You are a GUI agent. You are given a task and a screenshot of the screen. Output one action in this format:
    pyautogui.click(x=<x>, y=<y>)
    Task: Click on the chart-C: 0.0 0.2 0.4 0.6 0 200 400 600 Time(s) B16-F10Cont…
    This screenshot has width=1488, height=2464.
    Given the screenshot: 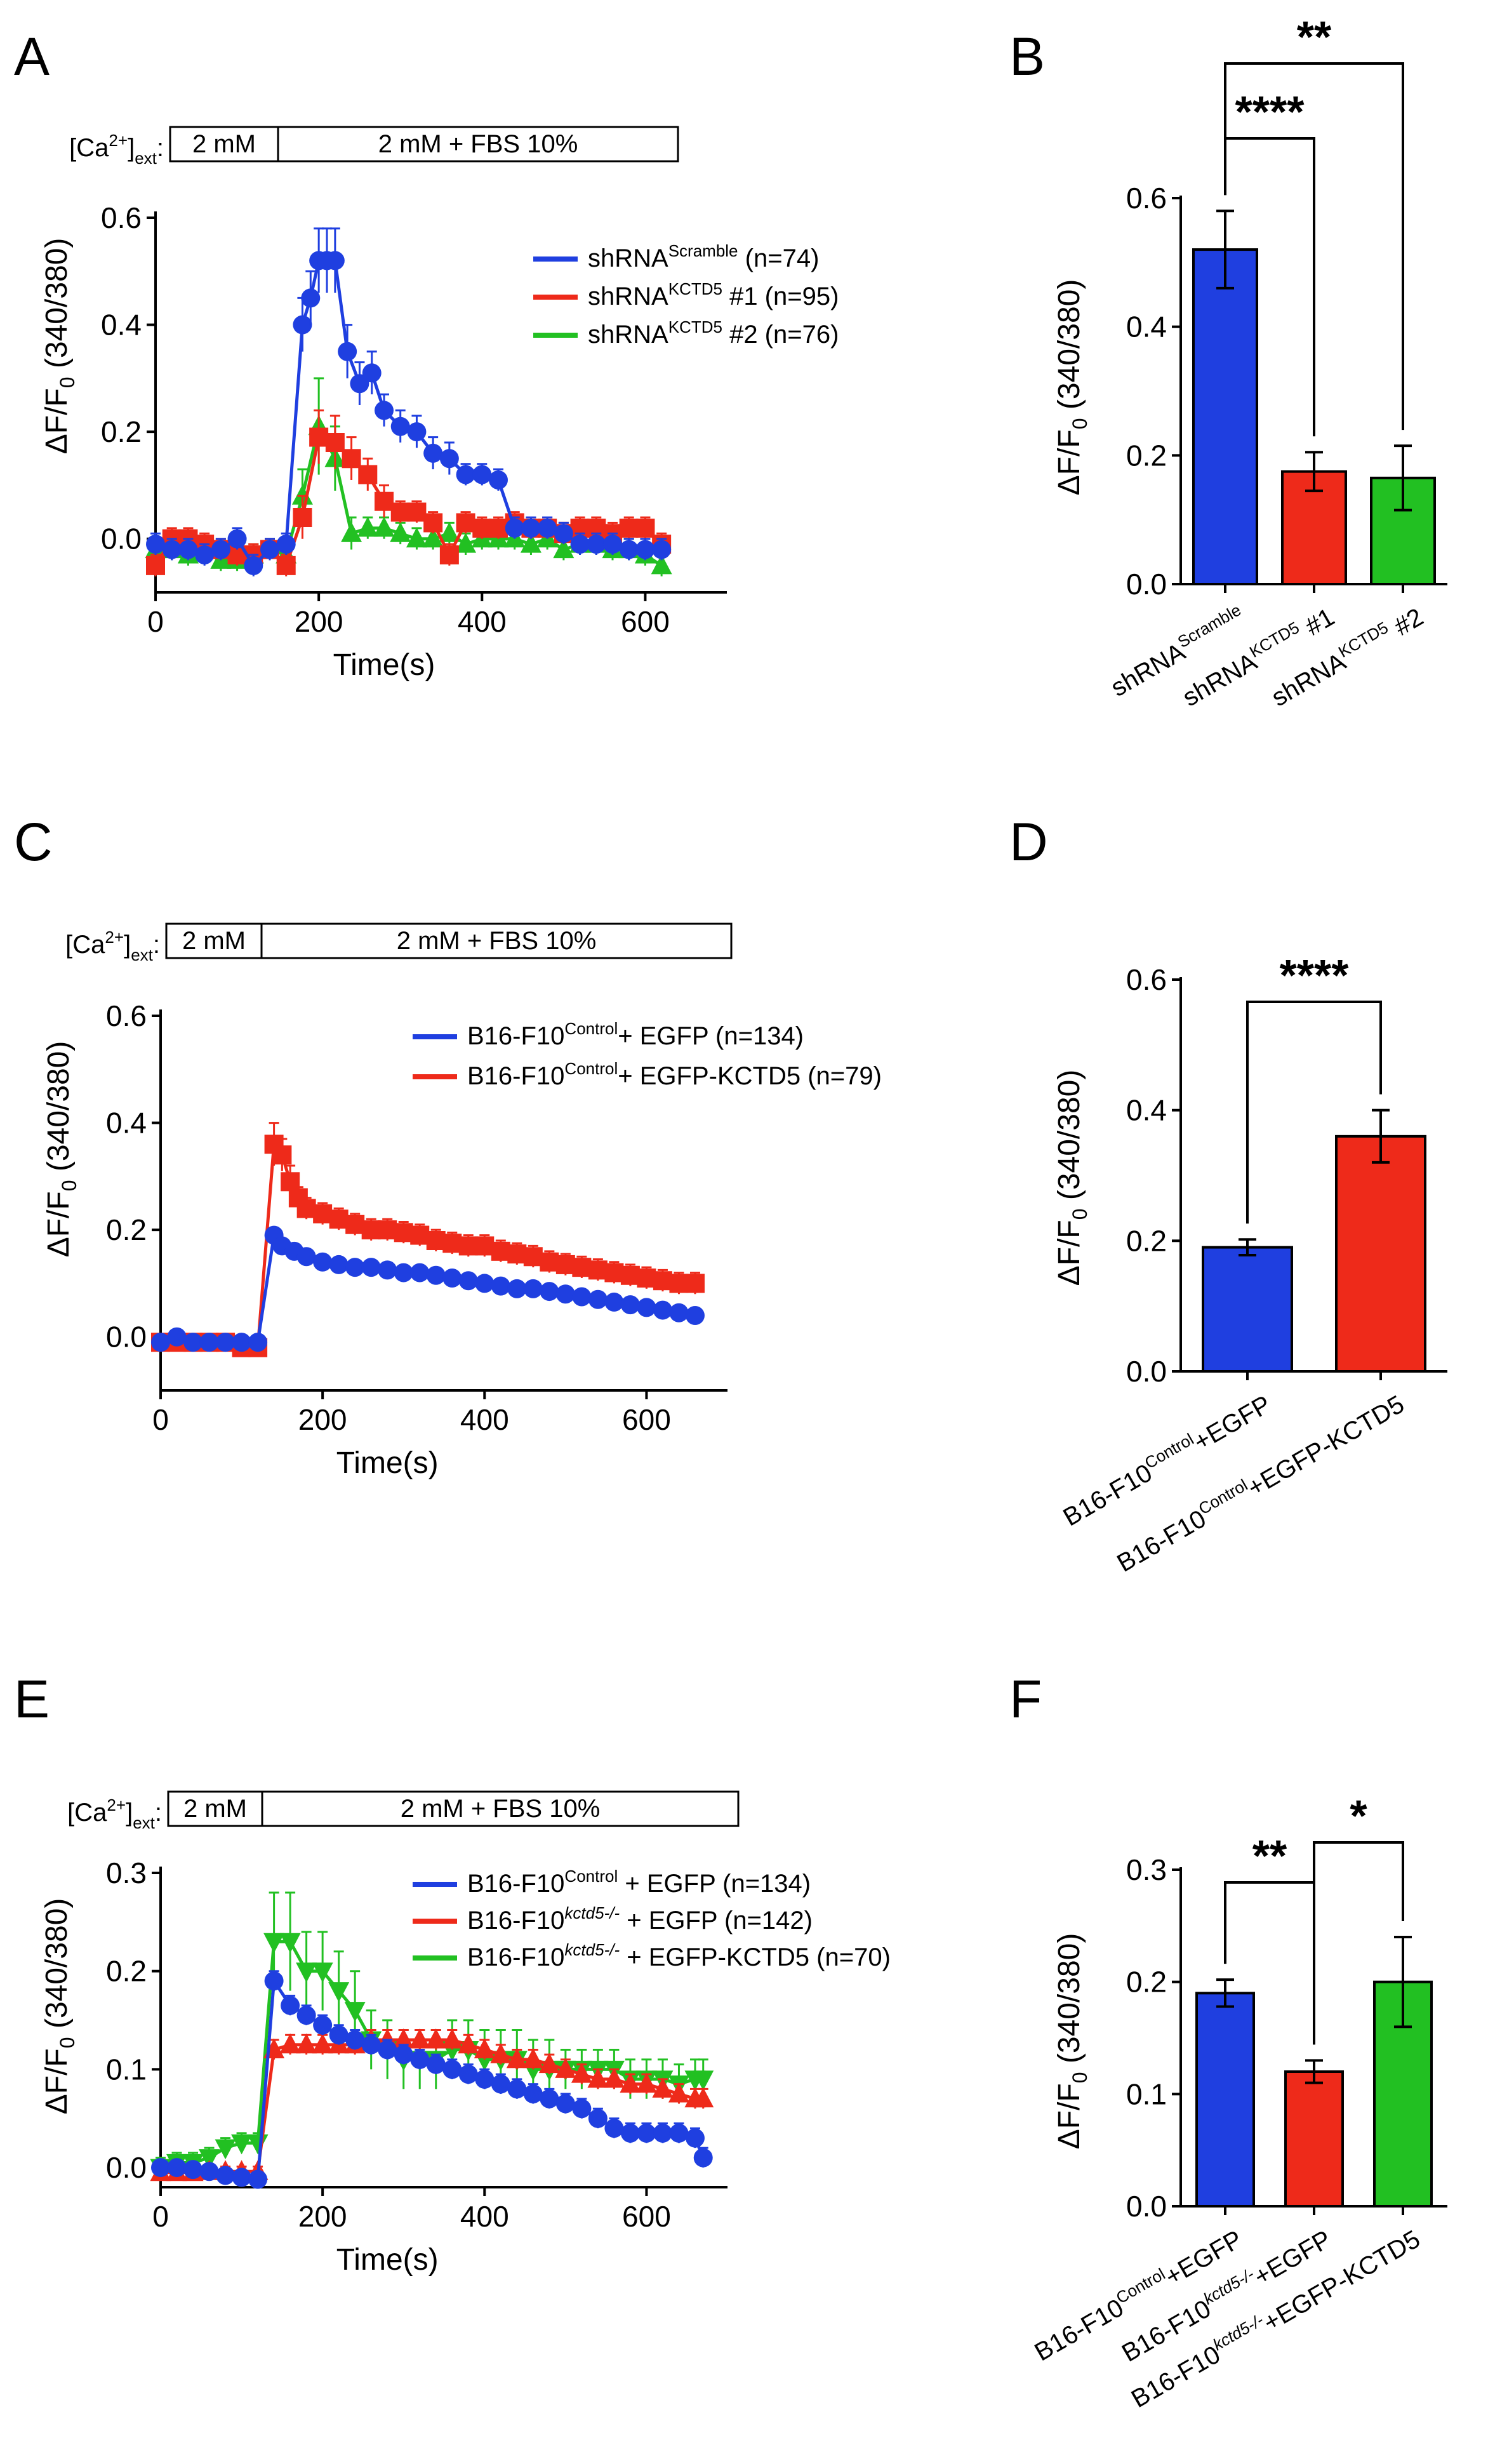 What is the action you would take?
    pyautogui.click(x=494, y=1239)
    